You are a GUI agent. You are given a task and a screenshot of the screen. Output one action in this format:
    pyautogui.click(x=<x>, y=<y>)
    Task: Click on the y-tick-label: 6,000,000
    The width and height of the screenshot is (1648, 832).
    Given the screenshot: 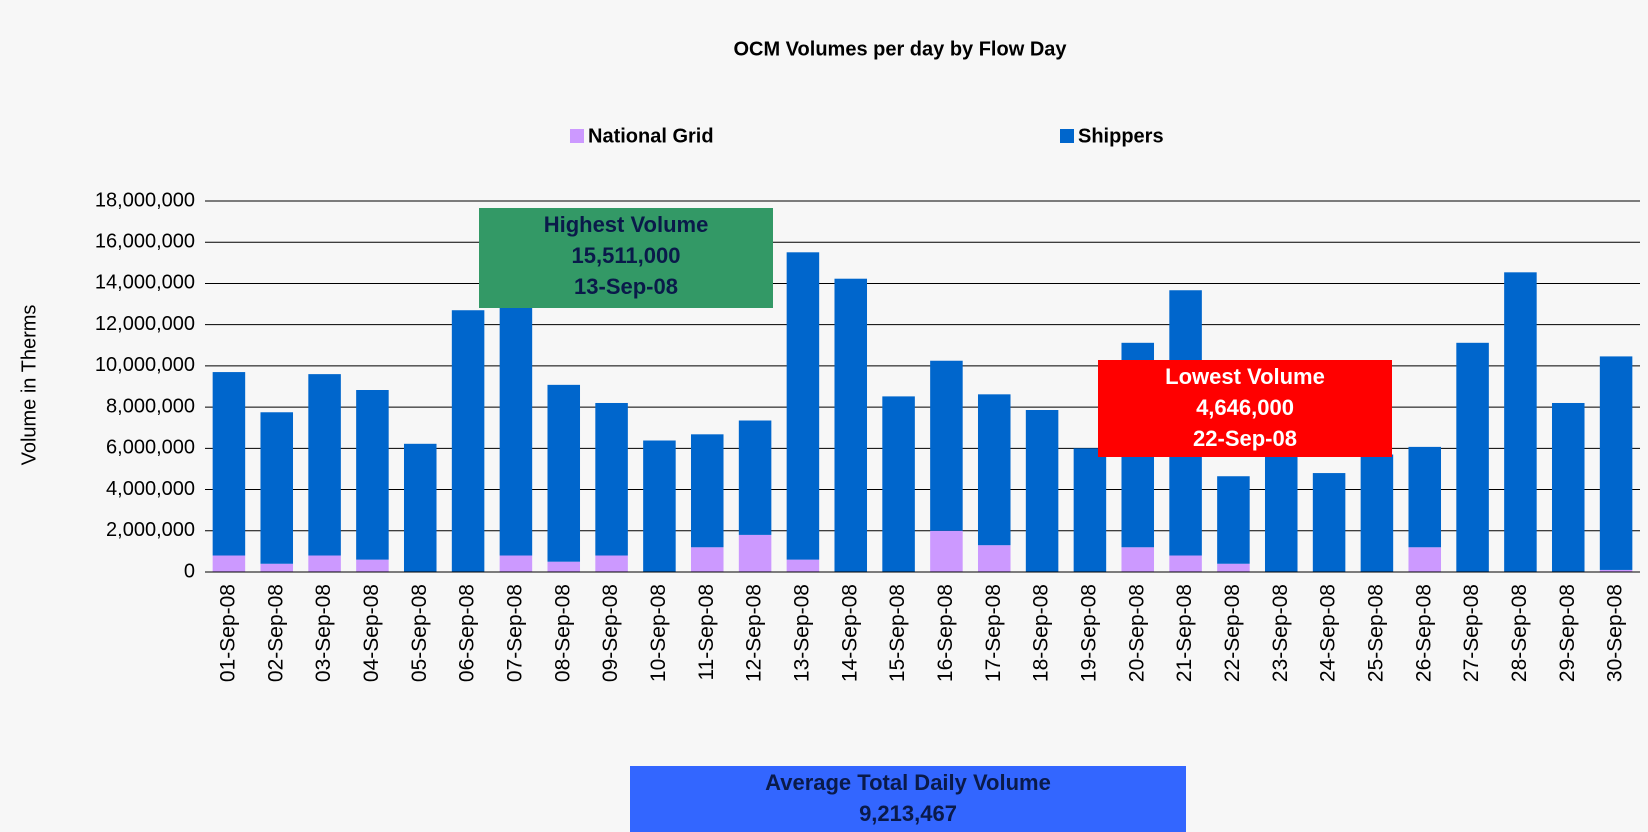 What is the action you would take?
    pyautogui.click(x=150, y=448)
    